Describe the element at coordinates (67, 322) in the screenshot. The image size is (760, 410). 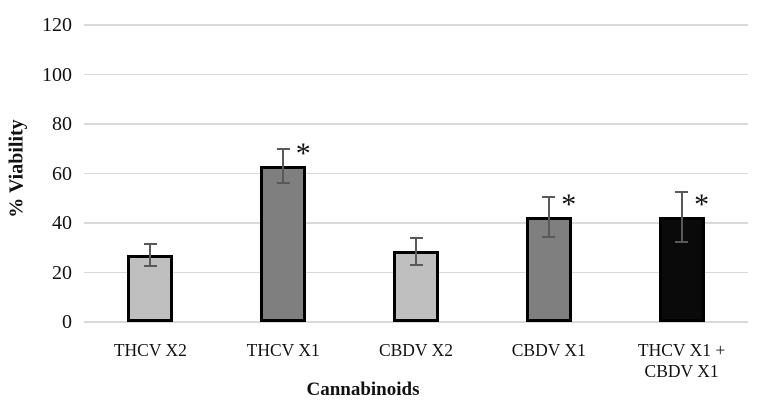
I see `y-tick-label-0: 0` at that location.